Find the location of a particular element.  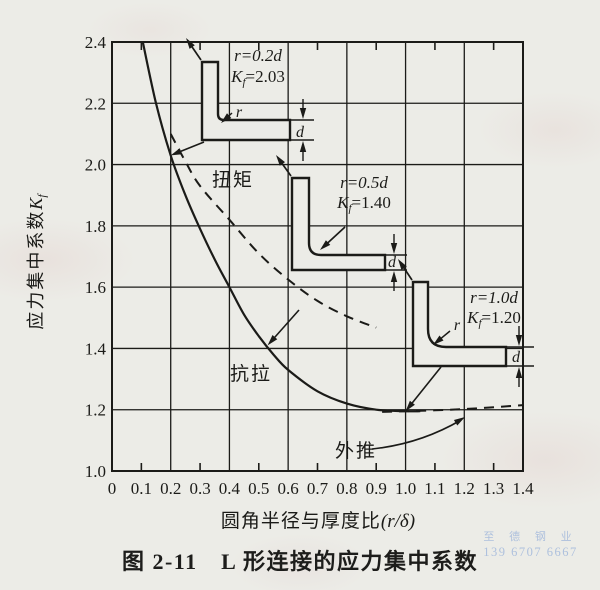

x-tick-label: 0.2 is located at coordinates (170, 488).